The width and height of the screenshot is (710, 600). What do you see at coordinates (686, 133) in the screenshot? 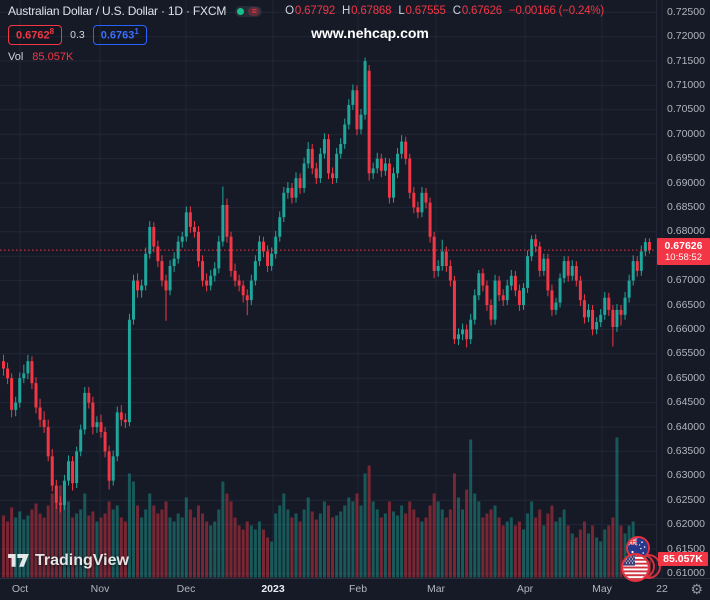
I see `price-tick-label: 0.70000` at bounding box center [686, 133].